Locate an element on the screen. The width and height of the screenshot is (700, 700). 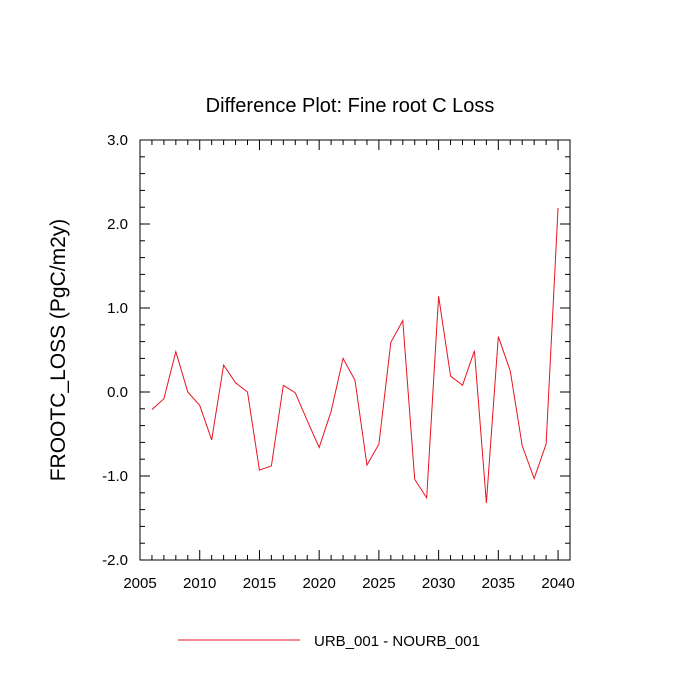
x-tick-label: 2030 is located at coordinates (438, 583).